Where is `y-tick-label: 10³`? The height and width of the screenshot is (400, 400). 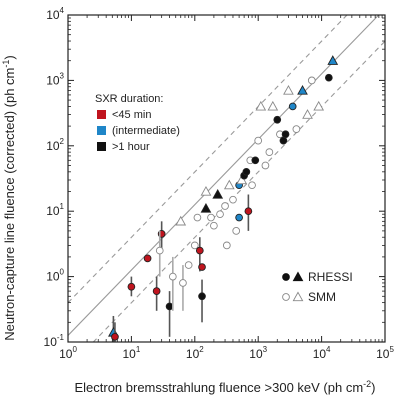 y-tick-label: 10³ is located at coordinates (55, 79).